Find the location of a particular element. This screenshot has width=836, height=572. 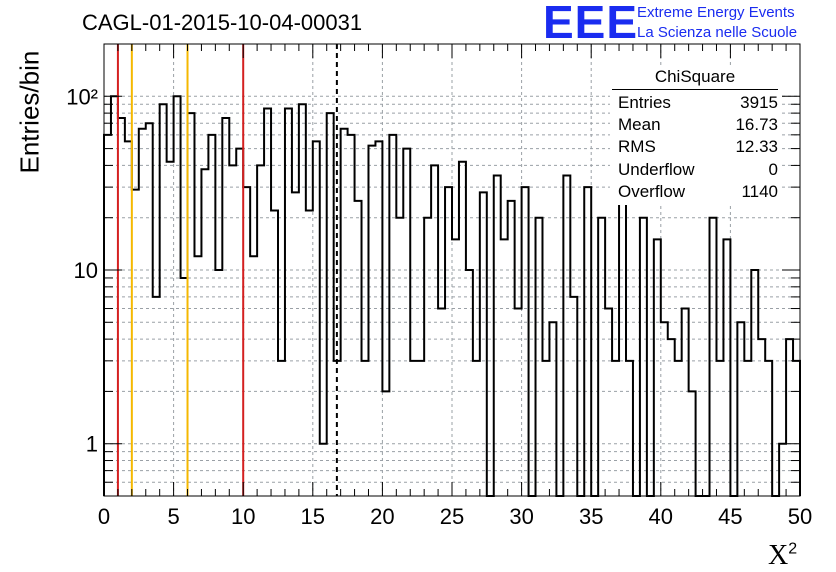

stats-label: Entries is located at coordinates (644, 102).